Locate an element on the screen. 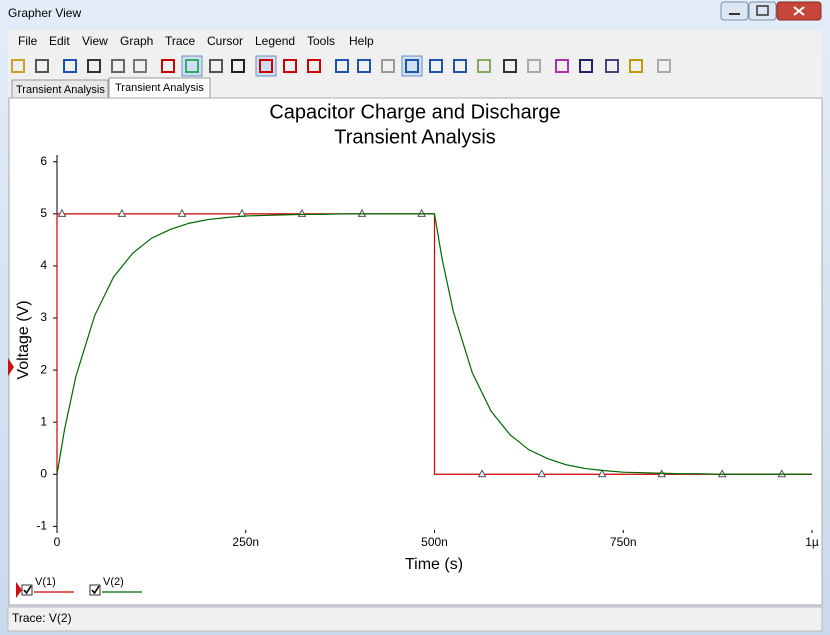 The height and width of the screenshot is (635, 830). menu-item: Legend is located at coordinates (275, 41).